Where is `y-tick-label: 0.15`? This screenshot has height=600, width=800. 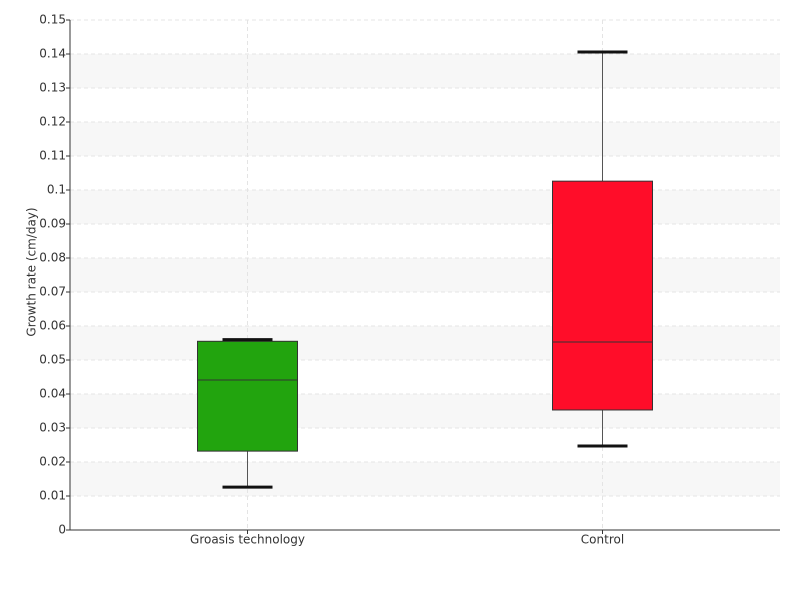 y-tick-label: 0.15 is located at coordinates (52, 20).